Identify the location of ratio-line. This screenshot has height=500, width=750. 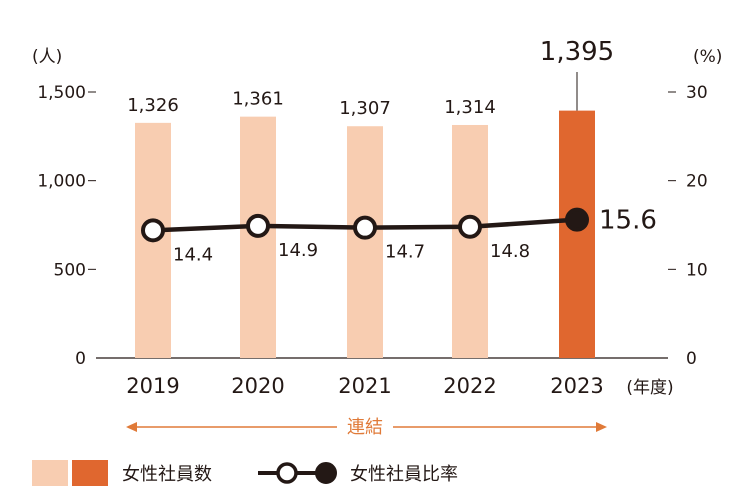
(365, 225).